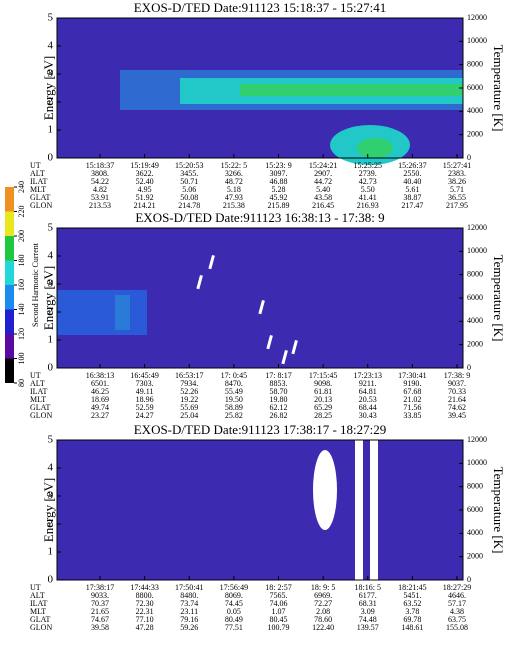  What do you see at coordinates (278, 375) in the screenshot?
I see `table-cell: 17: 8:17` at bounding box center [278, 375].